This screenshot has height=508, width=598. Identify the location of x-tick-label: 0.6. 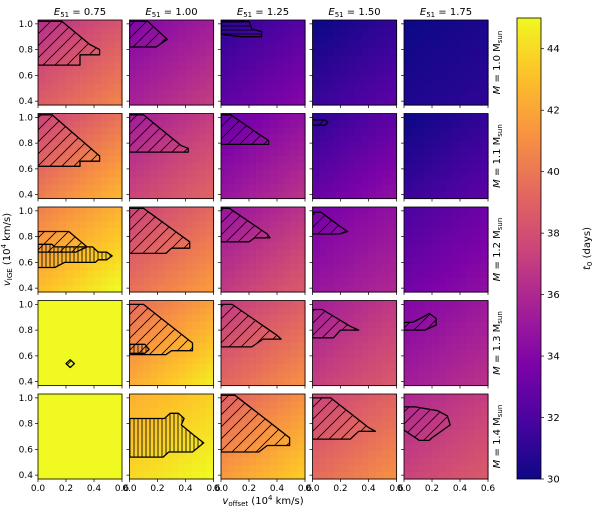
(488, 489).